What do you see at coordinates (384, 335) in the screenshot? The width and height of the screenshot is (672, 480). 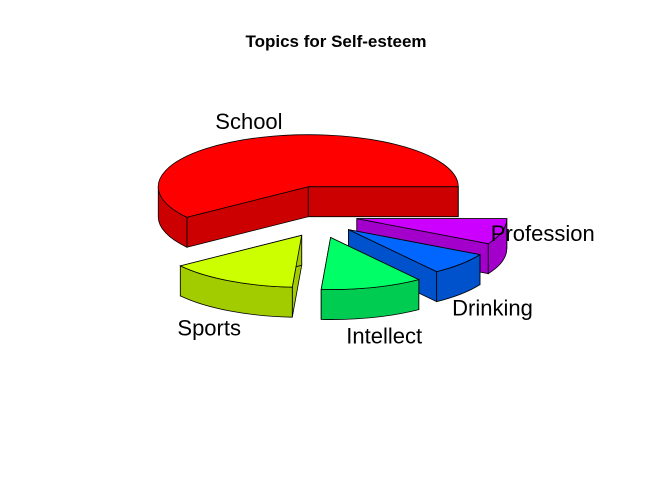 I see `slice-label-intellect: Intellect` at bounding box center [384, 335].